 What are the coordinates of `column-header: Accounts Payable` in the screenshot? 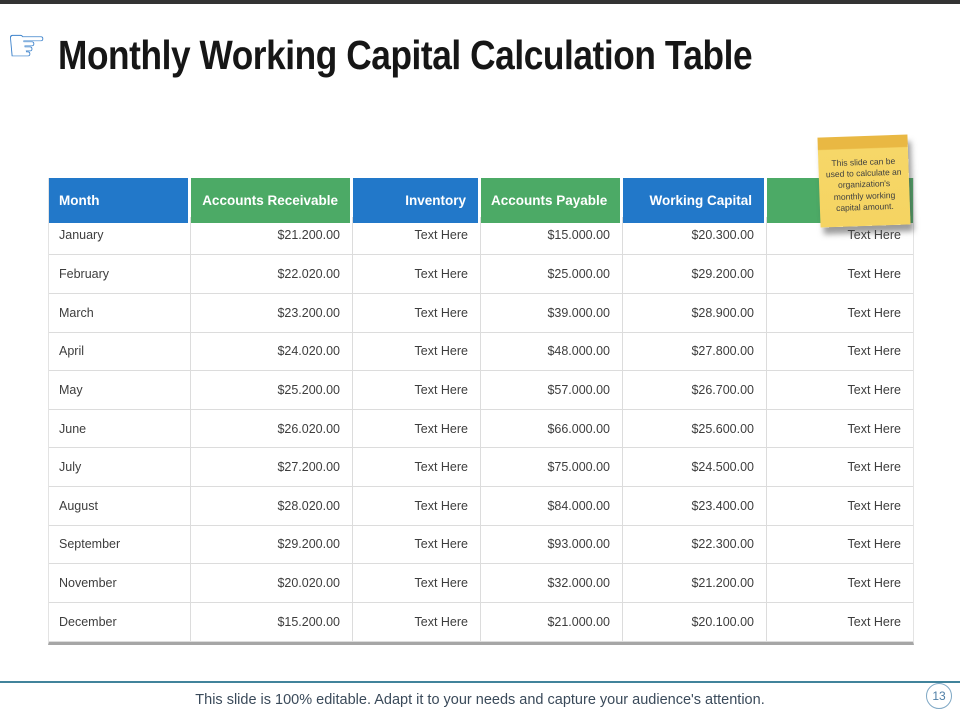 It's located at (552, 200).